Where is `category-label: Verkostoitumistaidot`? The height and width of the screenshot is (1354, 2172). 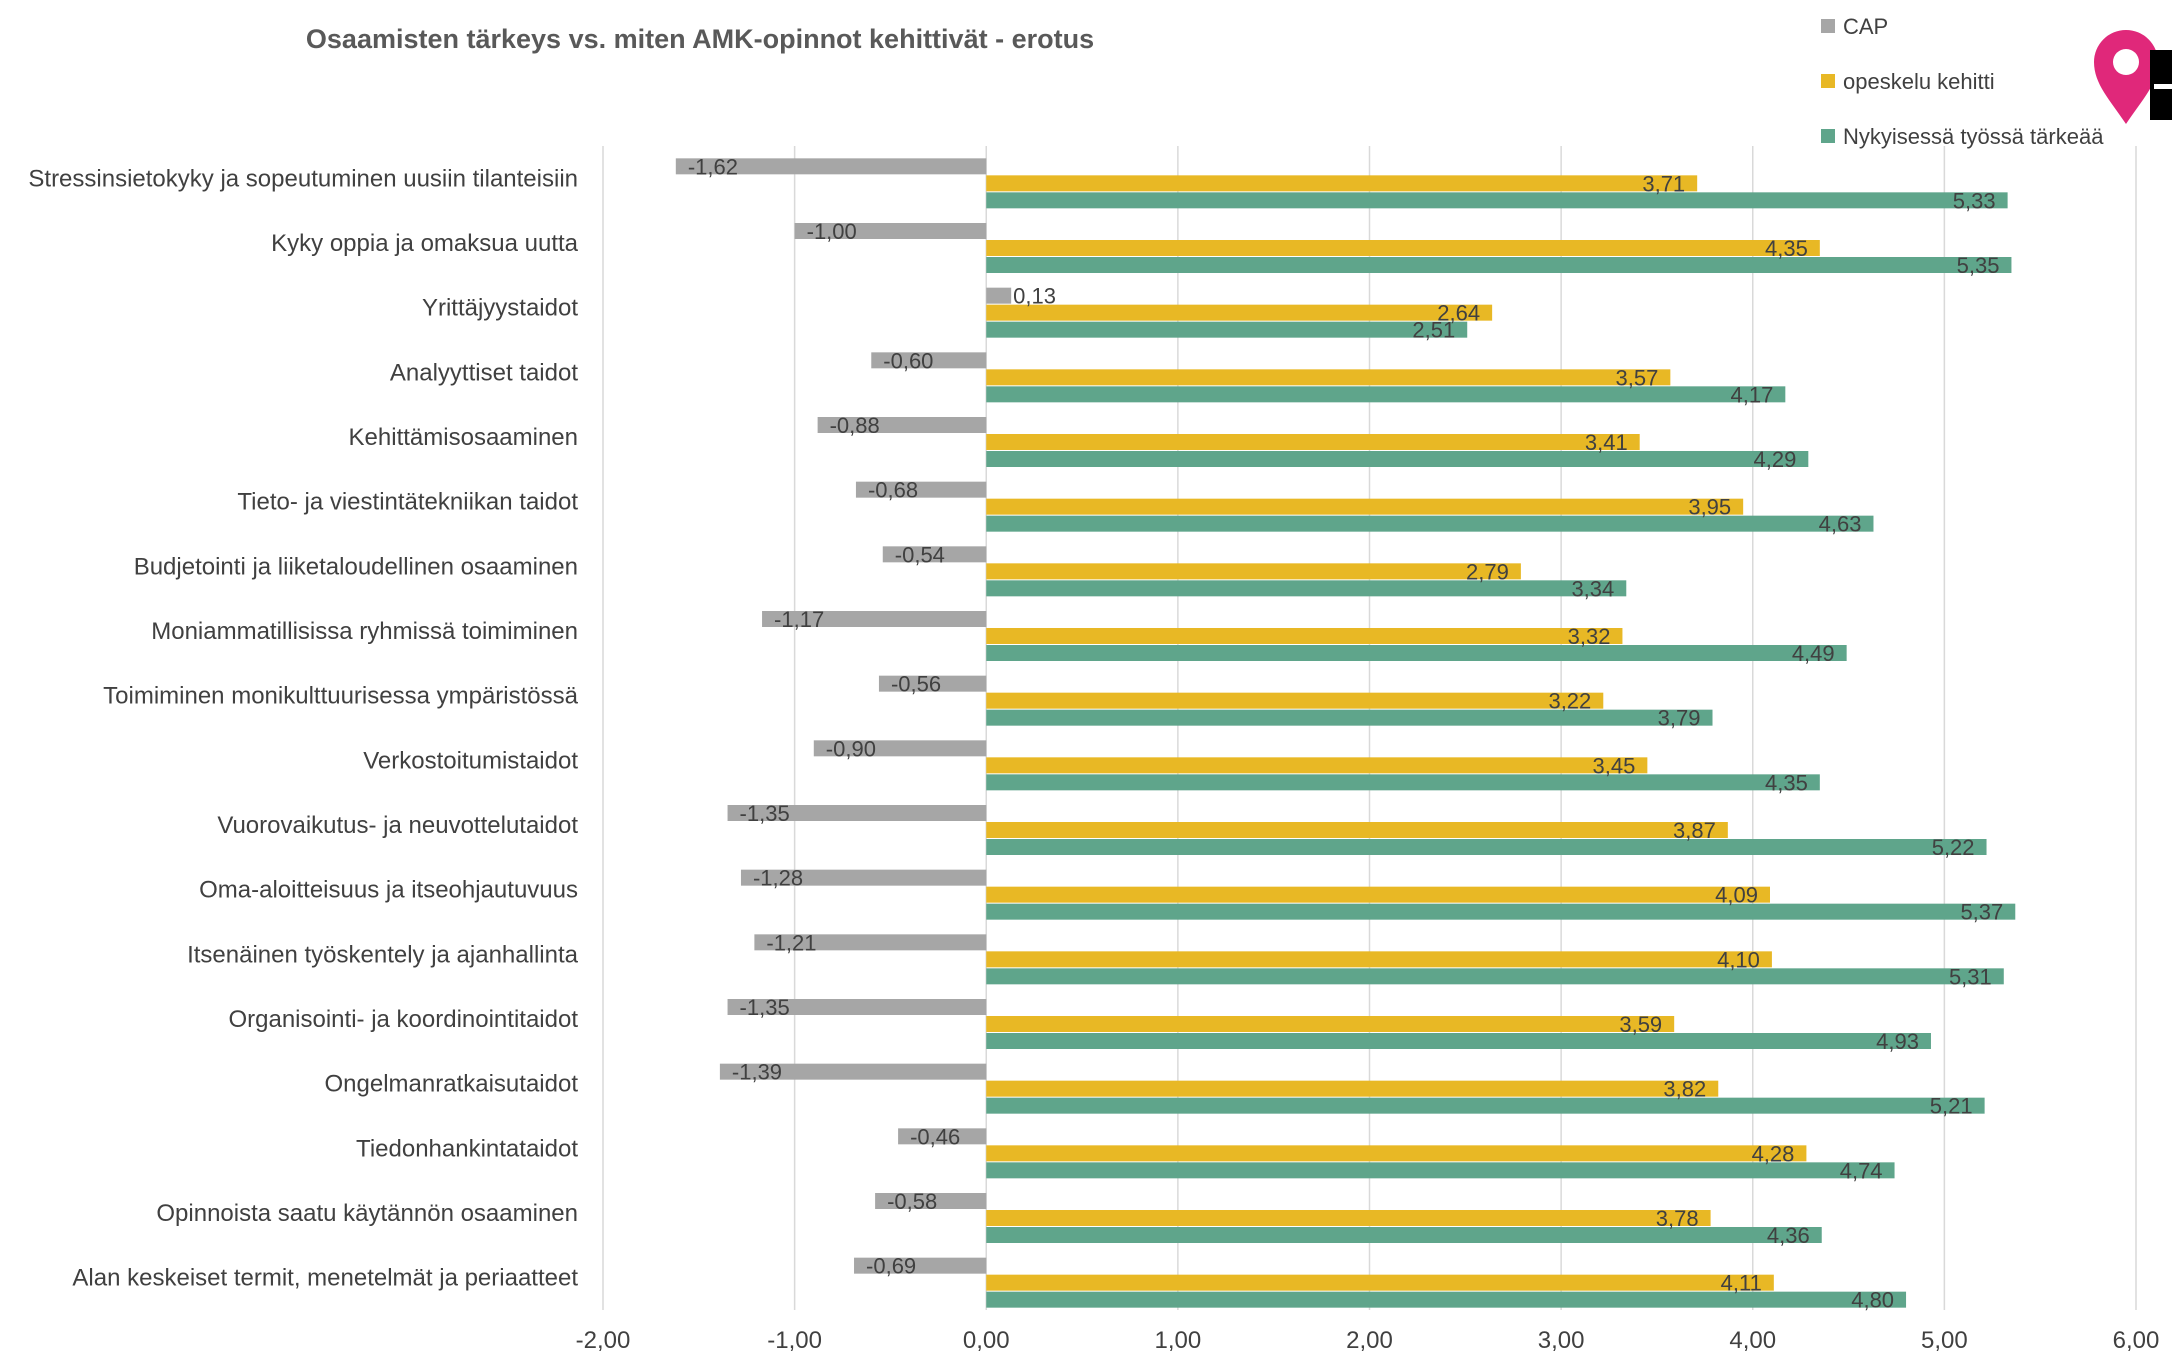
category-label: Verkostoitumistaidot is located at coordinates (470, 760).